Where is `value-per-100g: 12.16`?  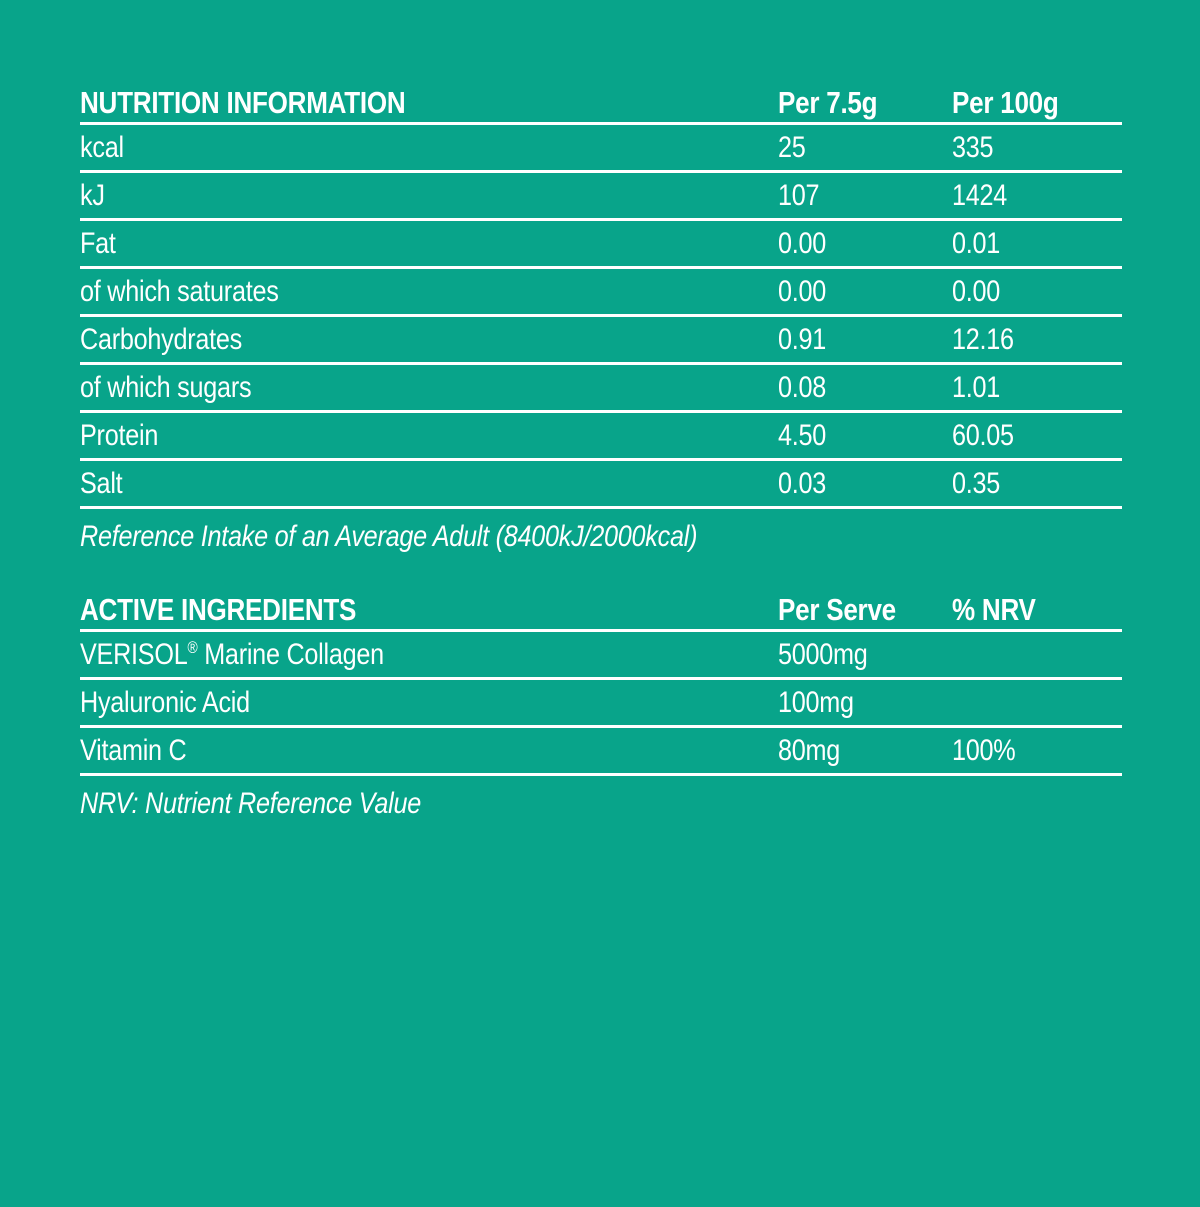 value-per-100g: 12.16 is located at coordinates (983, 339).